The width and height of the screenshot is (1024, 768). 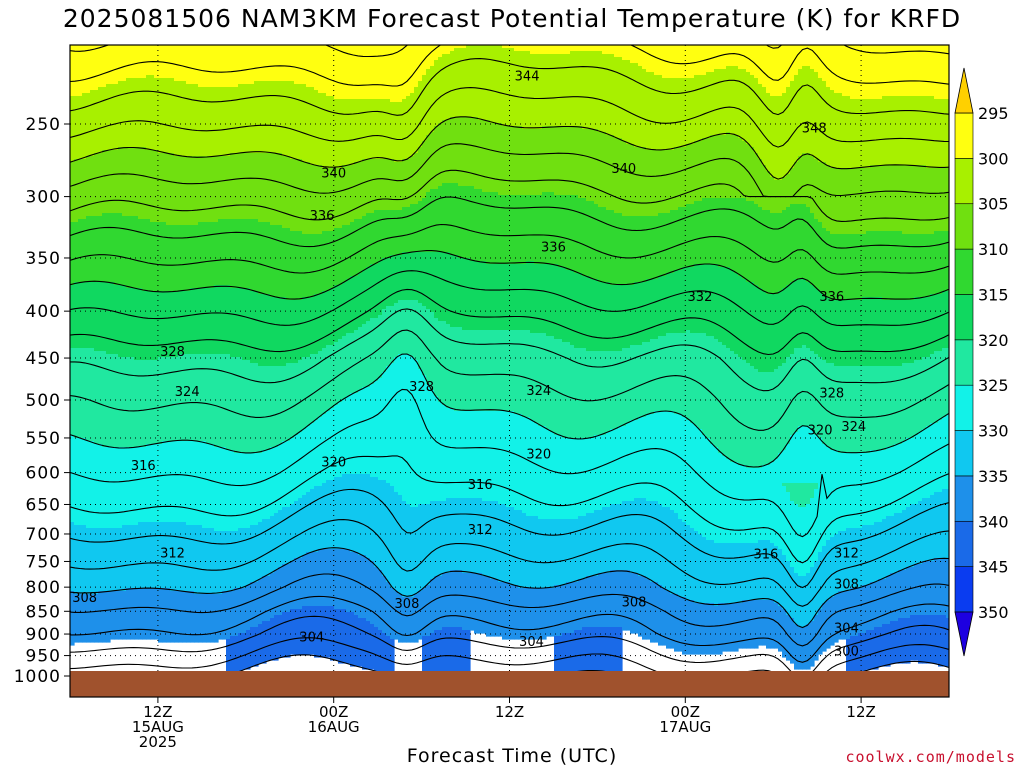 What do you see at coordinates (43, 312) in the screenshot?
I see `y-tick-label: 400` at bounding box center [43, 312].